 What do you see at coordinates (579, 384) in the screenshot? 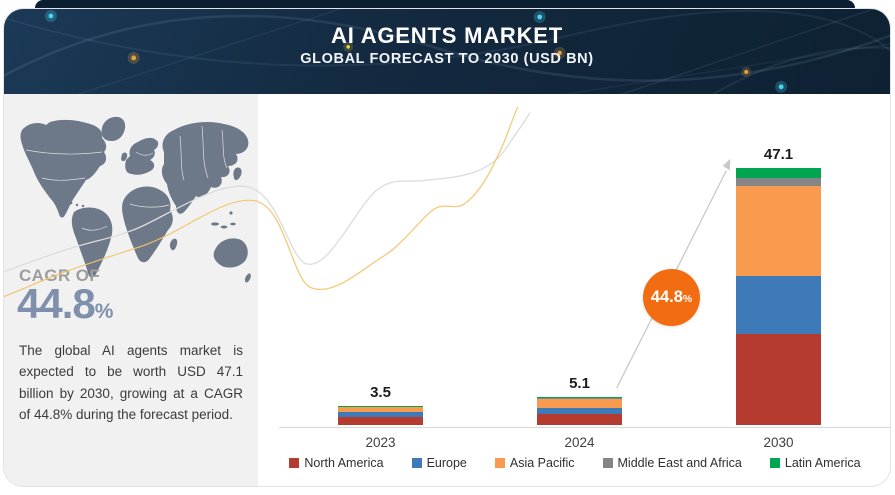
I see `bar-total-label: 5.1` at bounding box center [579, 384].